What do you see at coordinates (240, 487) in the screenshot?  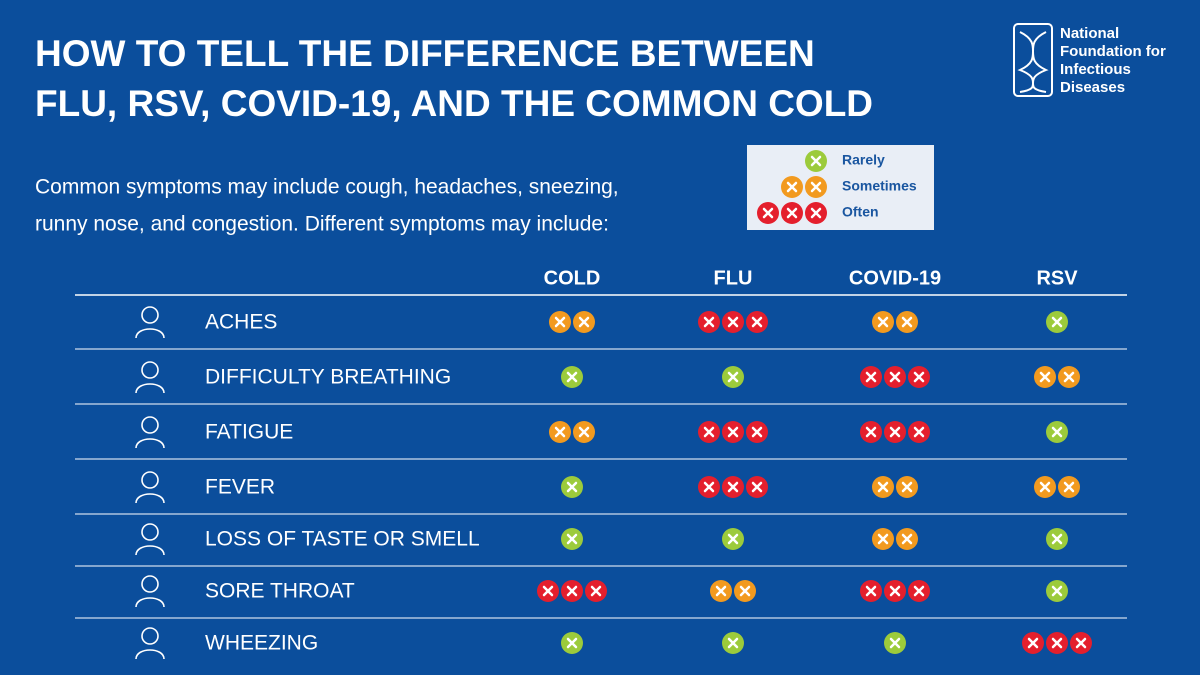 I see `symptom-label: FEVER` at bounding box center [240, 487].